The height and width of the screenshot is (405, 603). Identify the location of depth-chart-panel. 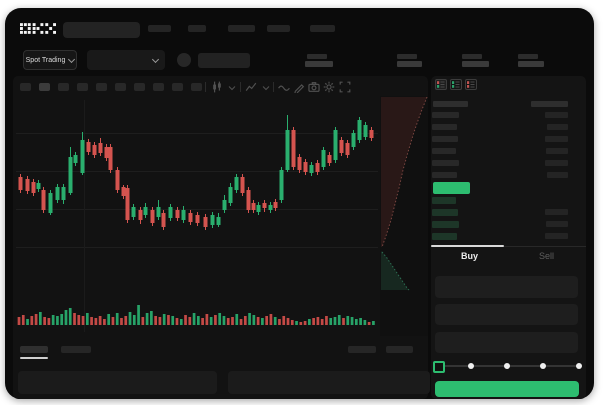
(404, 216).